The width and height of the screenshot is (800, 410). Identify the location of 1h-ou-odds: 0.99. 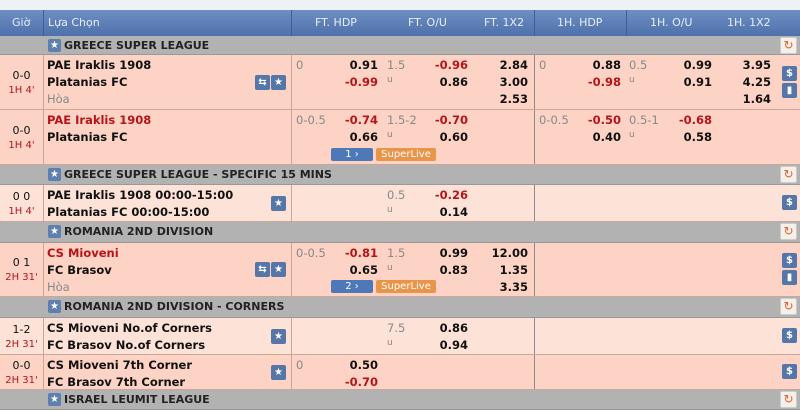
(697, 65).